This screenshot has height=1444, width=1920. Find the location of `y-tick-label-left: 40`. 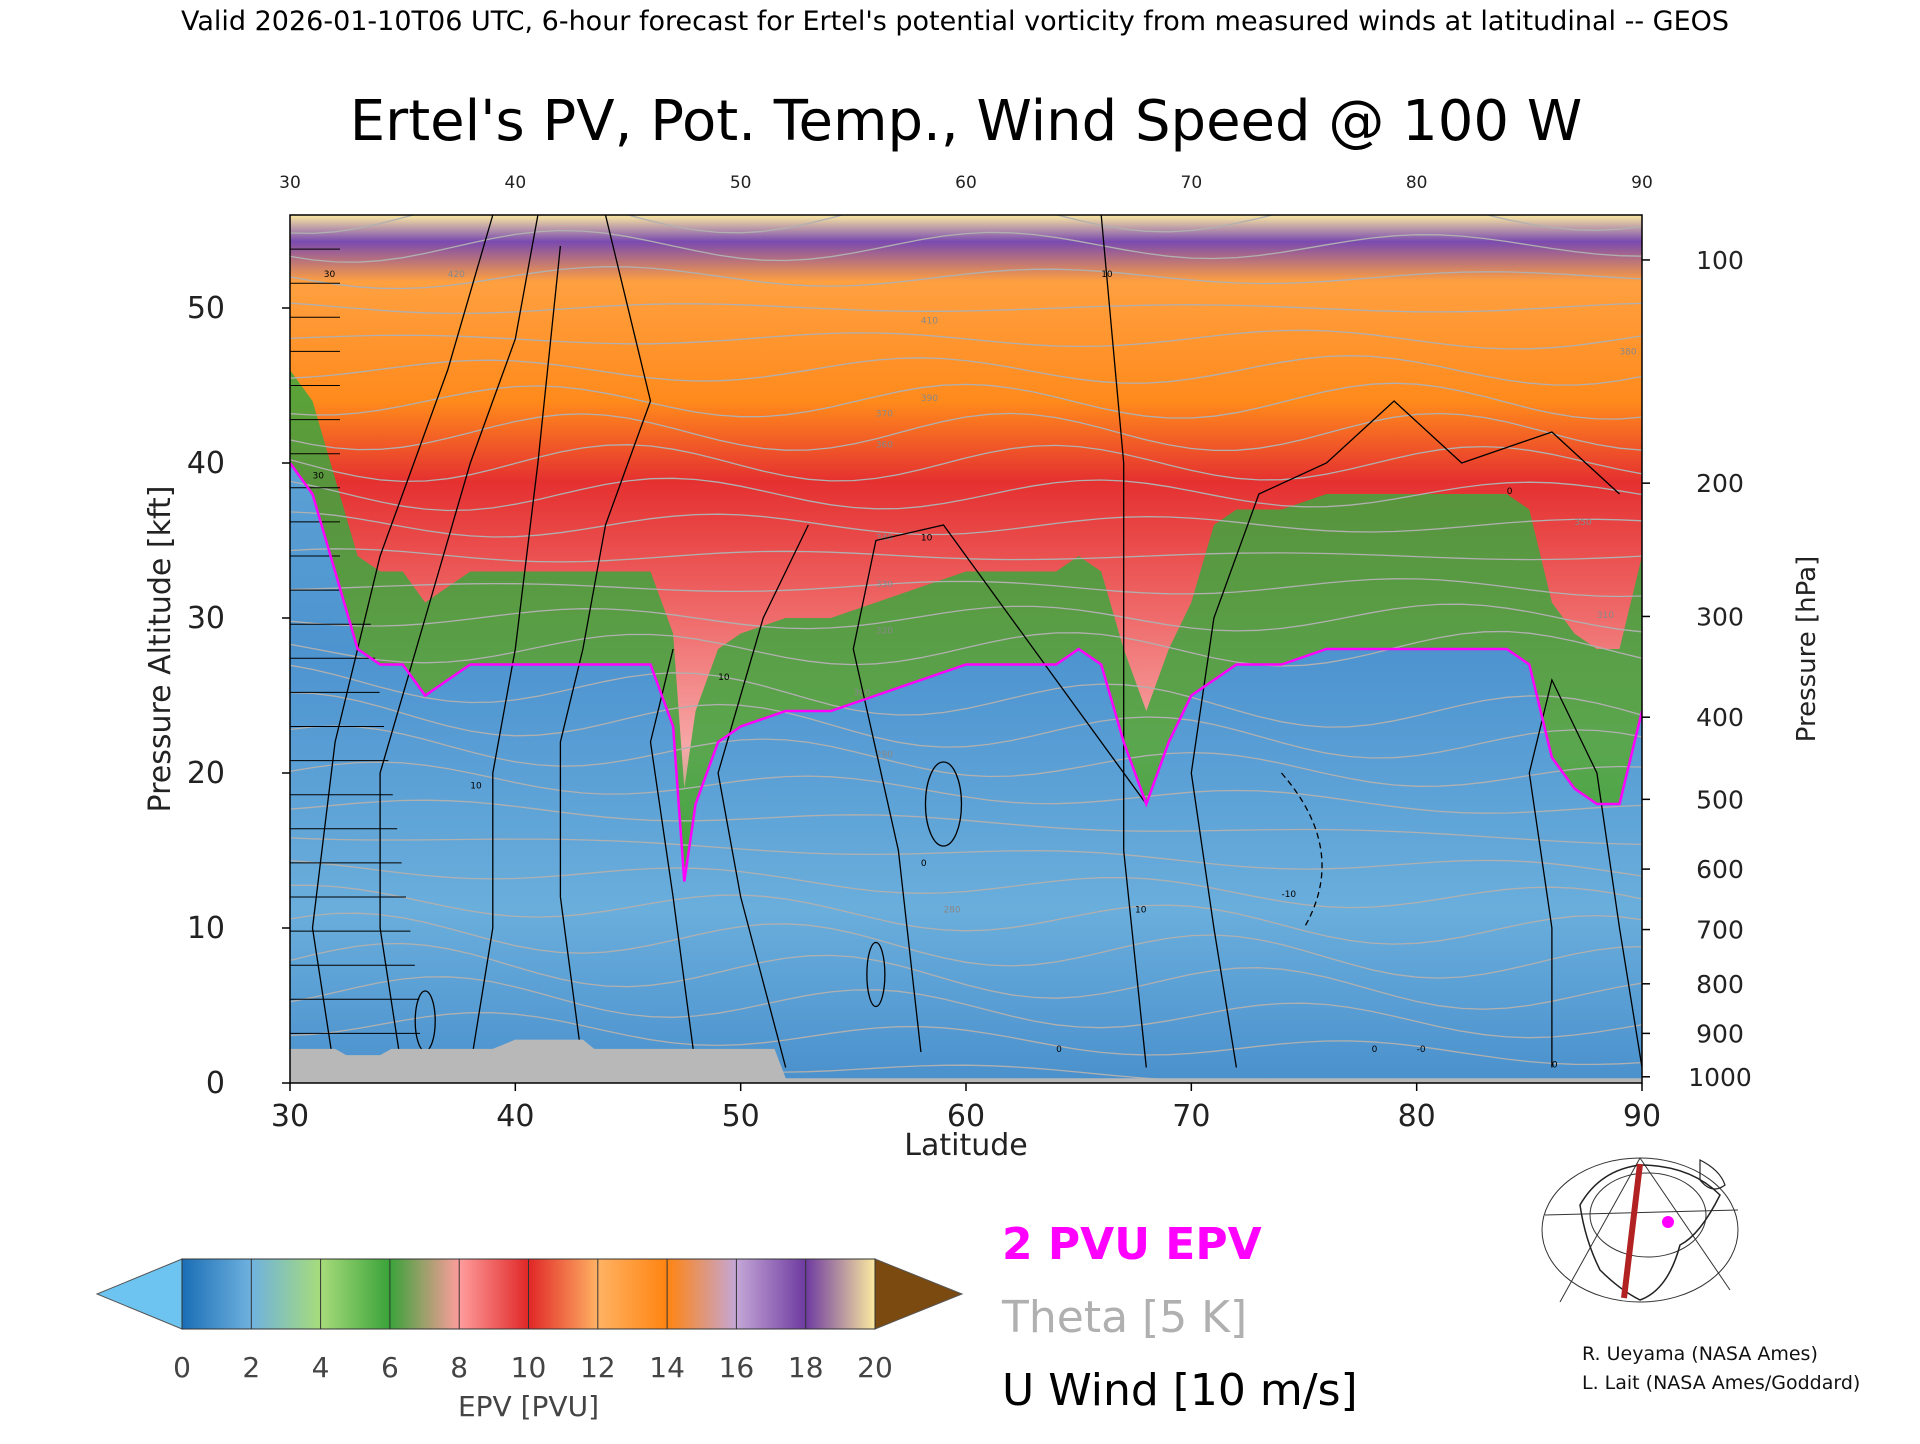

y-tick-label-left: 40 is located at coordinates (206, 463).